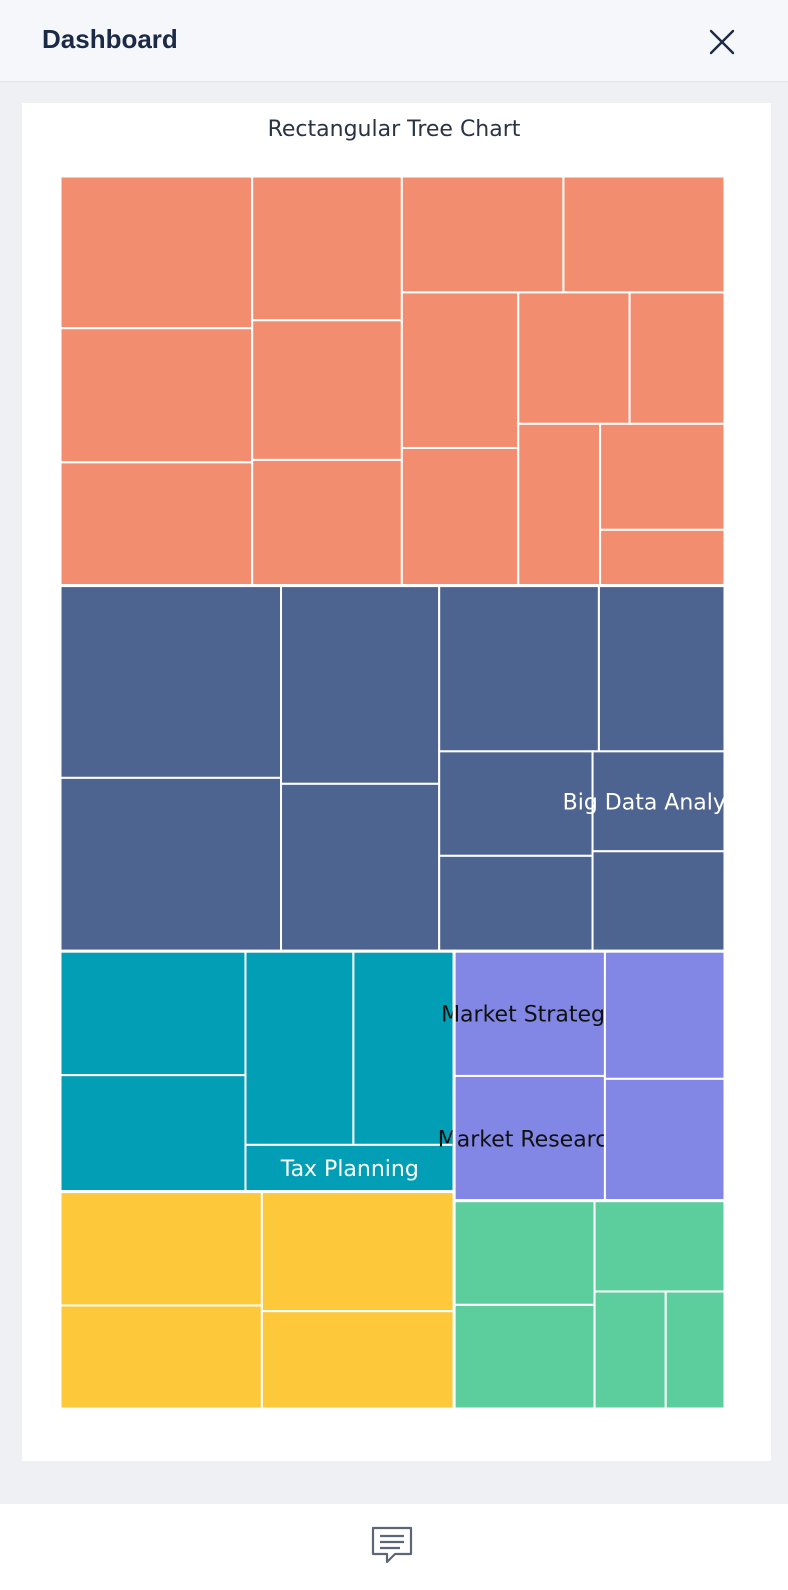 Image resolution: width=788 pixels, height=1590 pixels. I want to click on page-title: Dashboard, so click(110, 39).